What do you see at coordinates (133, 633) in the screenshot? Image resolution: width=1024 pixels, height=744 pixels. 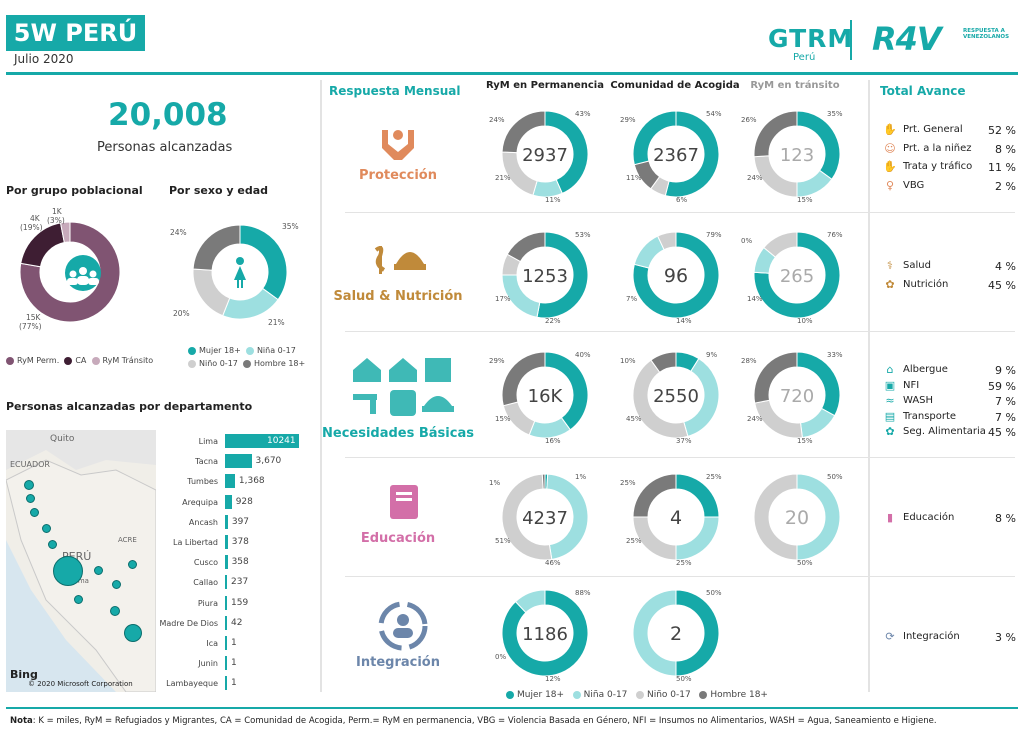 I see `map-bubble-tacna` at bounding box center [133, 633].